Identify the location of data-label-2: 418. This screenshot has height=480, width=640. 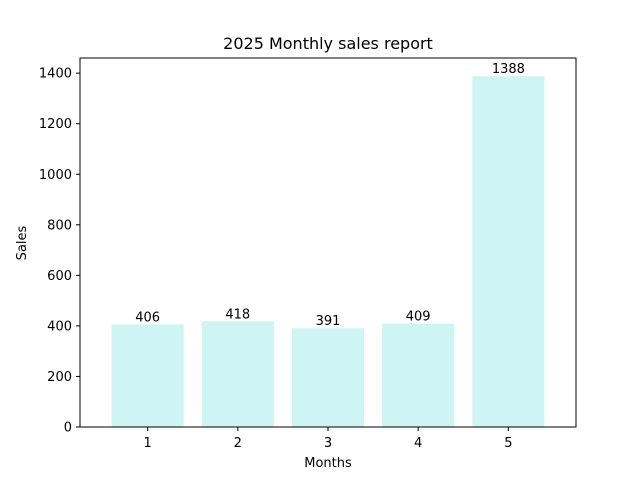
(237, 314).